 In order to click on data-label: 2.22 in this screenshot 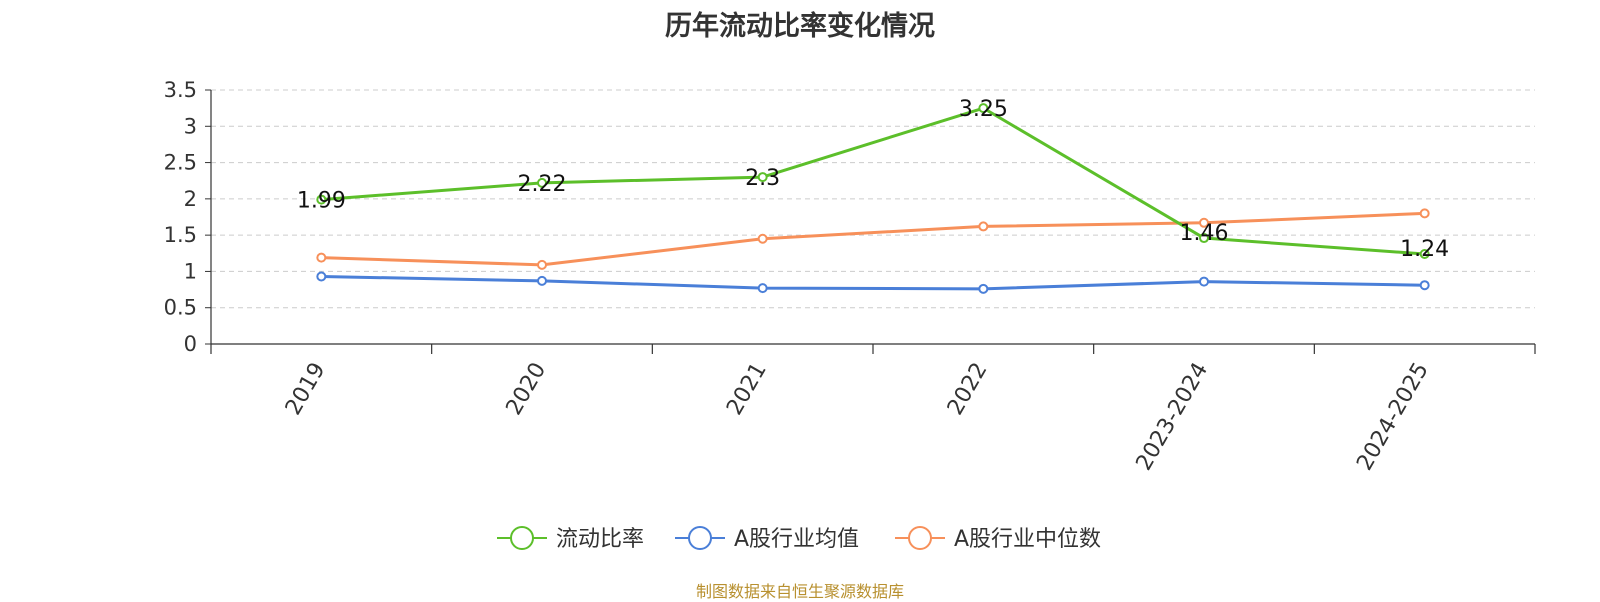, I will do `click(542, 184)`.